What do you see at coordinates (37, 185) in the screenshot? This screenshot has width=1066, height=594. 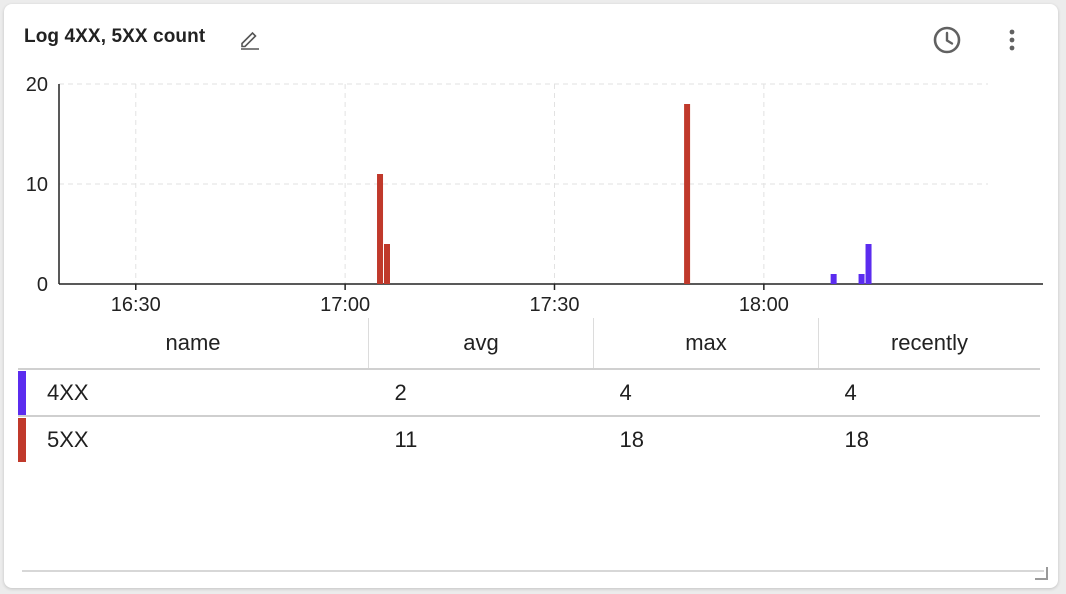 I see `y-tick-label: 10` at bounding box center [37, 185].